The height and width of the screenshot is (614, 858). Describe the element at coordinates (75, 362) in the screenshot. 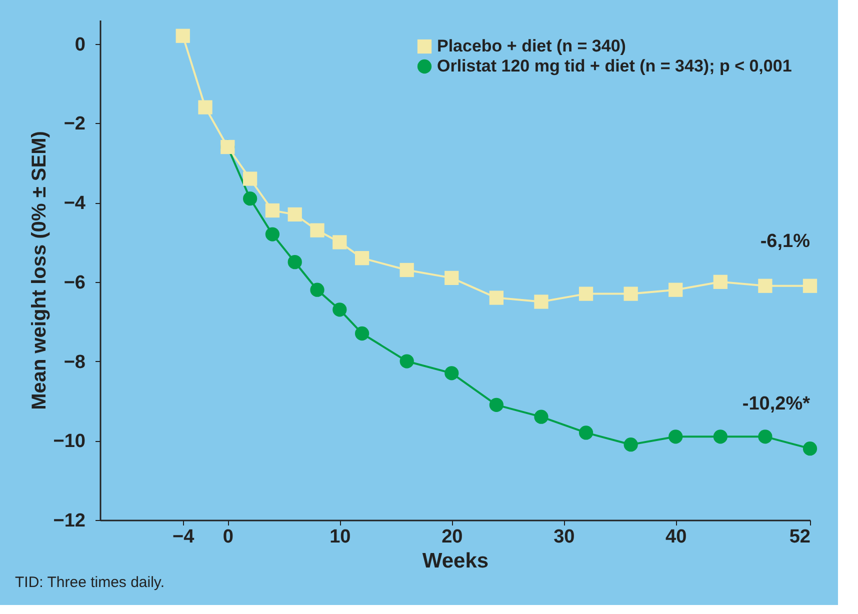

I see `y-tick-label: −8` at that location.